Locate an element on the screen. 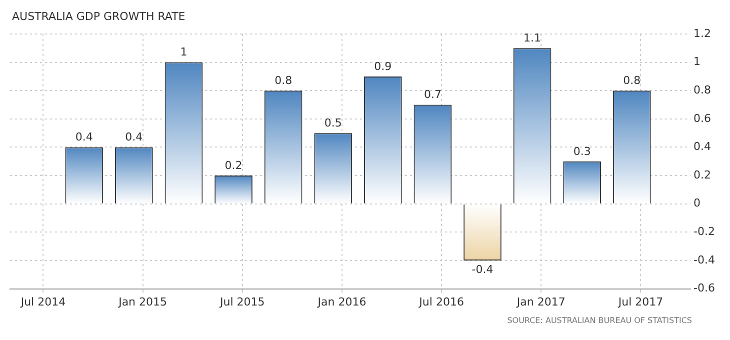  chart-title: AUSTRALIA GDP GROWTH RATE is located at coordinates (98, 16).